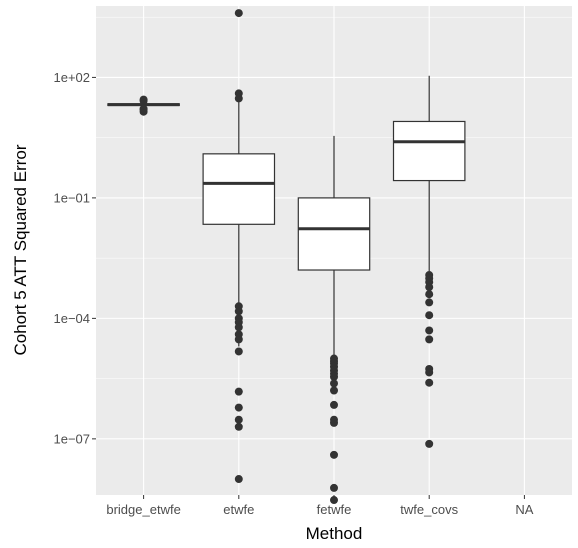  What do you see at coordinates (334, 509) in the screenshot?
I see `x-tick-label: fetwfe` at bounding box center [334, 509].